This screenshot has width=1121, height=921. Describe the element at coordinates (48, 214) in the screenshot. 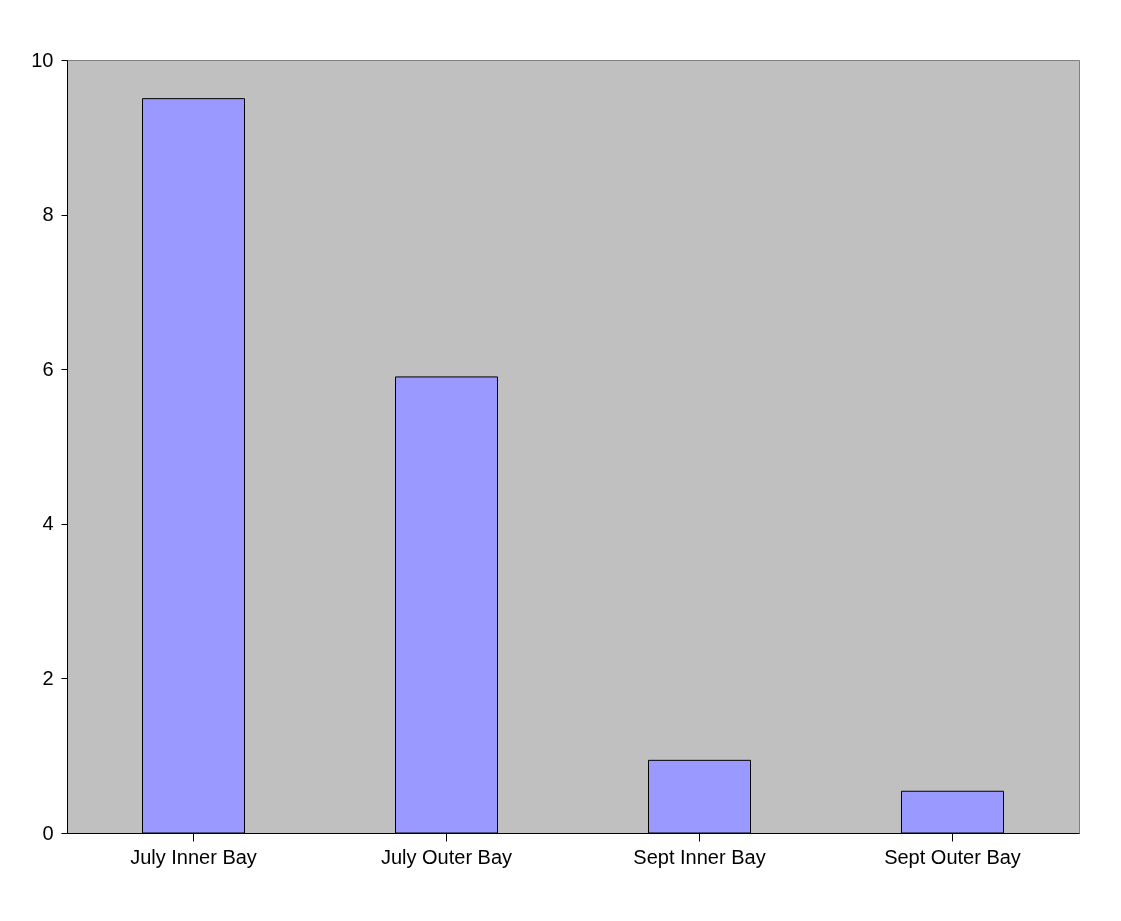

I see `y-tick-label: 8` at that location.